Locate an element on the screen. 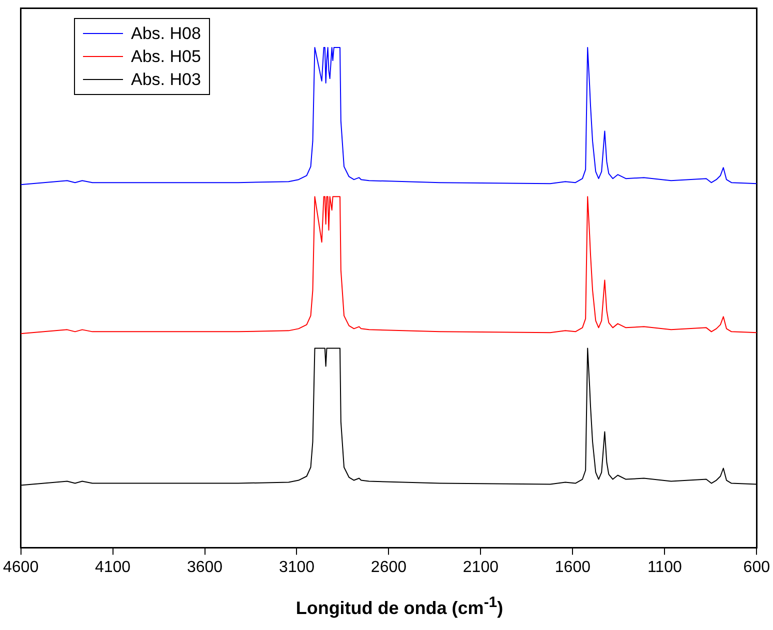 The image size is (773, 630). x-tick-label: 2100 is located at coordinates (480, 567).